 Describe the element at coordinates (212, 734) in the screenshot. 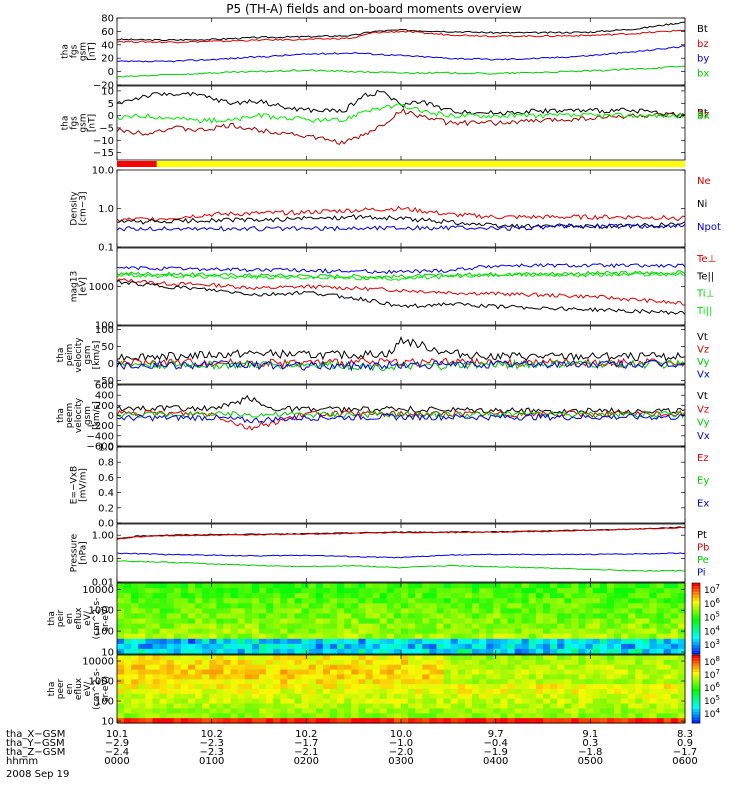

I see `x-row-value: 10.2` at that location.